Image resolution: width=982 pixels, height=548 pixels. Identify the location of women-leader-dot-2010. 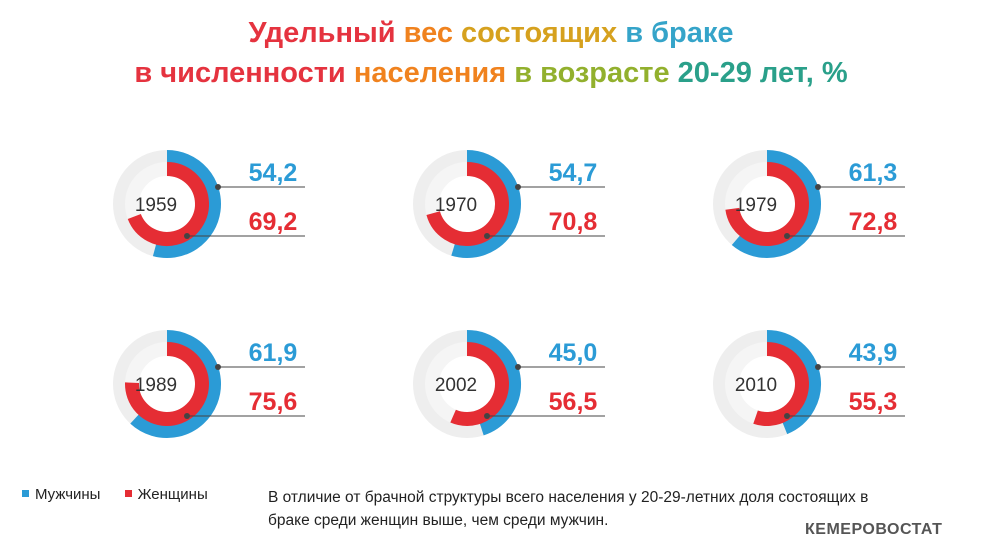
(787, 416).